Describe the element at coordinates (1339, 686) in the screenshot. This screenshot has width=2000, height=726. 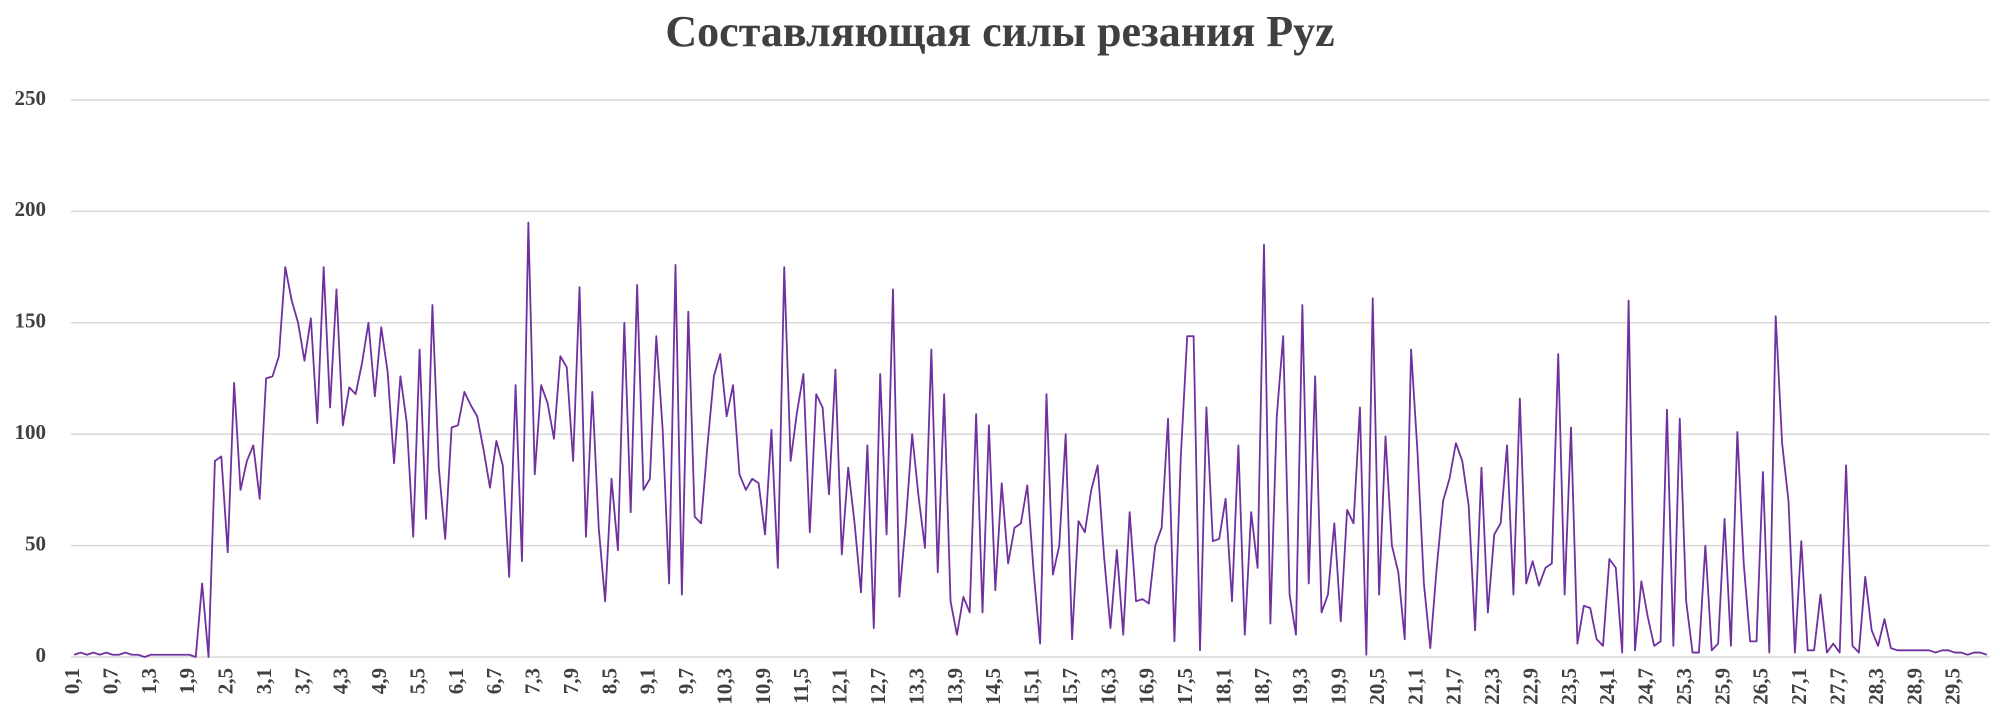
I see `x-tick-label: 19,9` at that location.